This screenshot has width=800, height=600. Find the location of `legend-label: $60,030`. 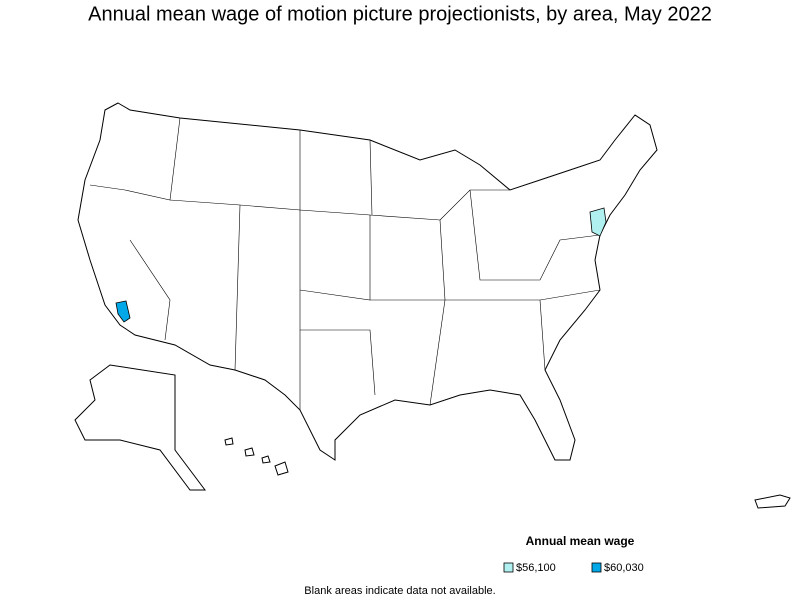

legend-label: $60,030 is located at coordinates (624, 568).